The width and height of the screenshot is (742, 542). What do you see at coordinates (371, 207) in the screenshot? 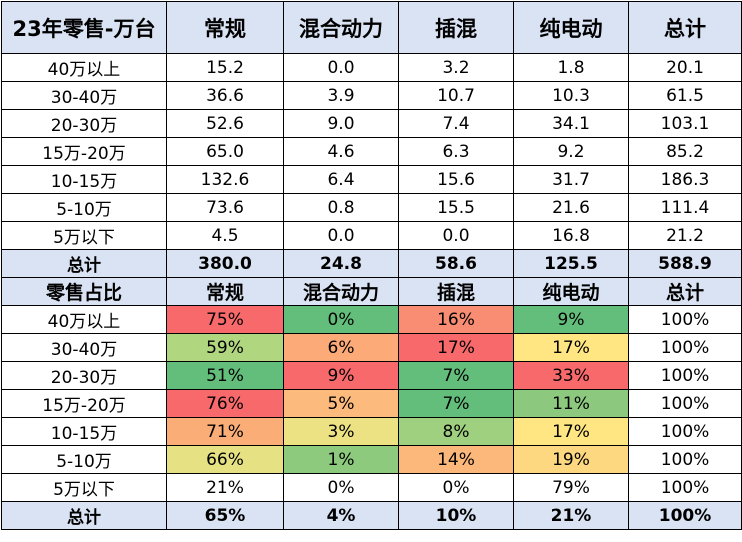
I see `table1-data-row: 5-10万 73.6 0.8 15.5 21.6 111.4` at bounding box center [371, 207].